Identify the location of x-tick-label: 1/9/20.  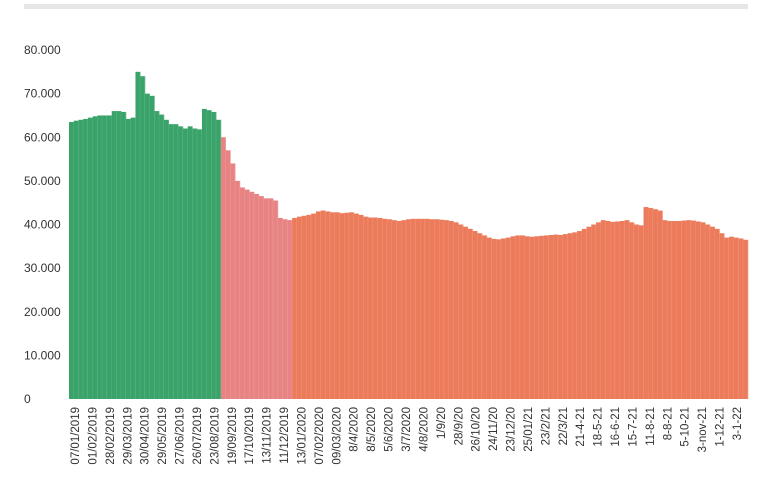
(442, 423).